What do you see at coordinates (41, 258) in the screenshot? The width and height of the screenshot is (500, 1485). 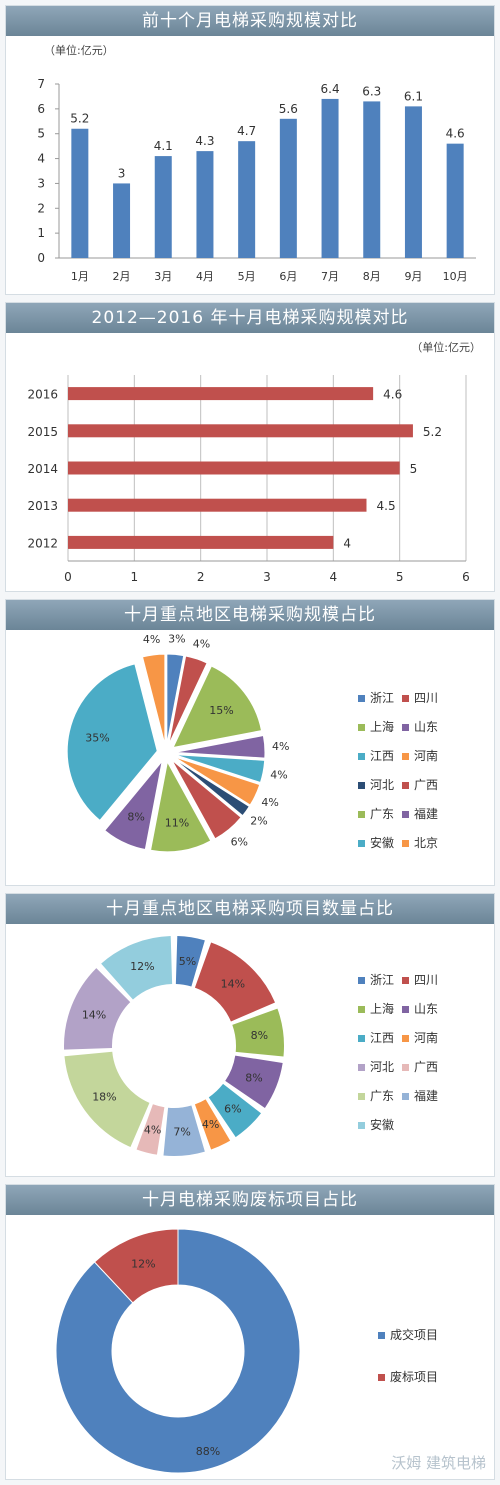 I see `y-tick-label: 0` at bounding box center [41, 258].